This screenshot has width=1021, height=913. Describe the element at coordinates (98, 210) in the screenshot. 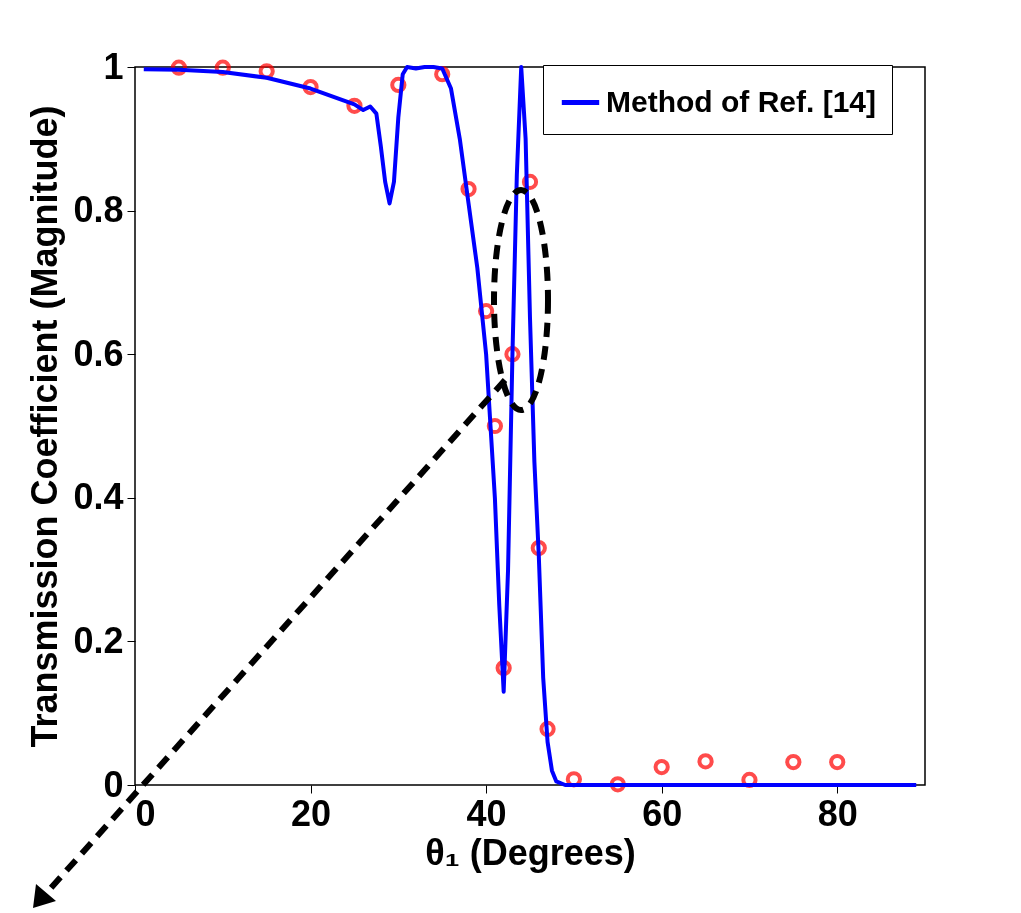

I see `y-tick-label: 0.8` at that location.